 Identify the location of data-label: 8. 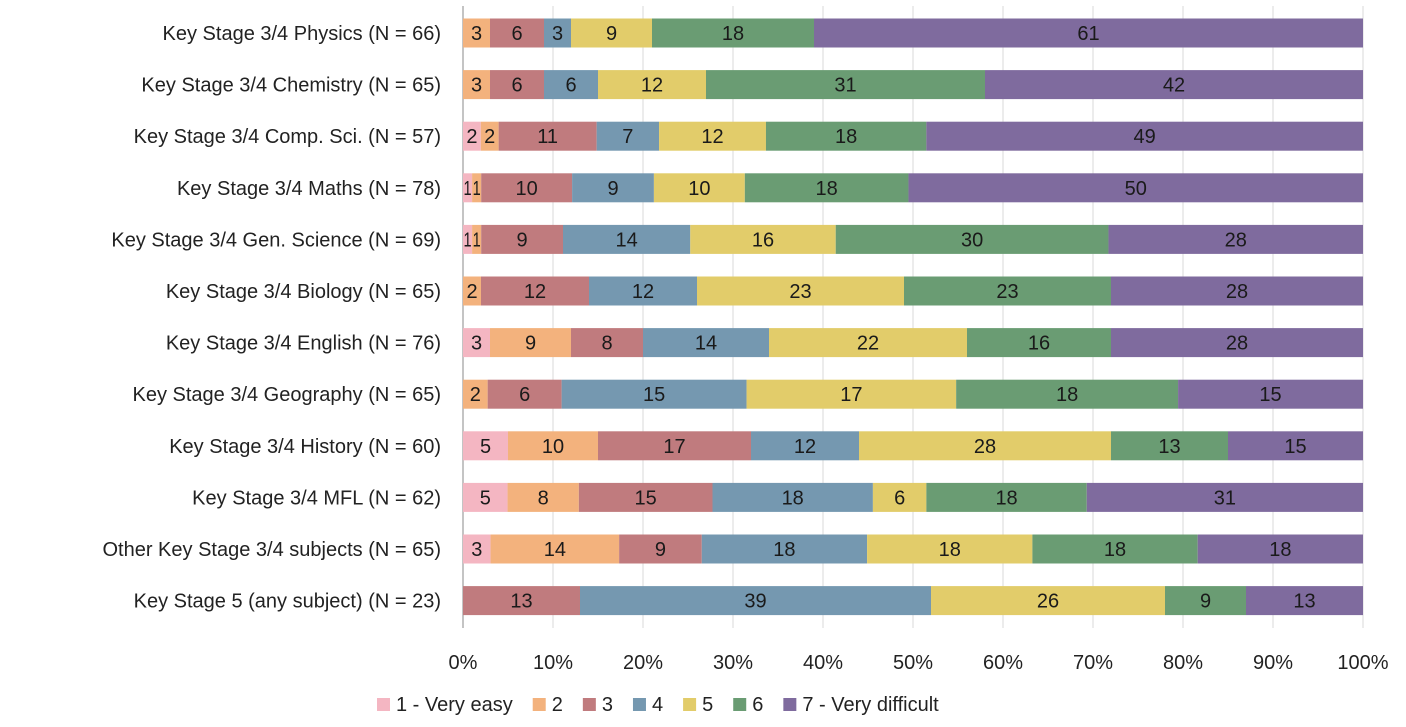
(606, 344).